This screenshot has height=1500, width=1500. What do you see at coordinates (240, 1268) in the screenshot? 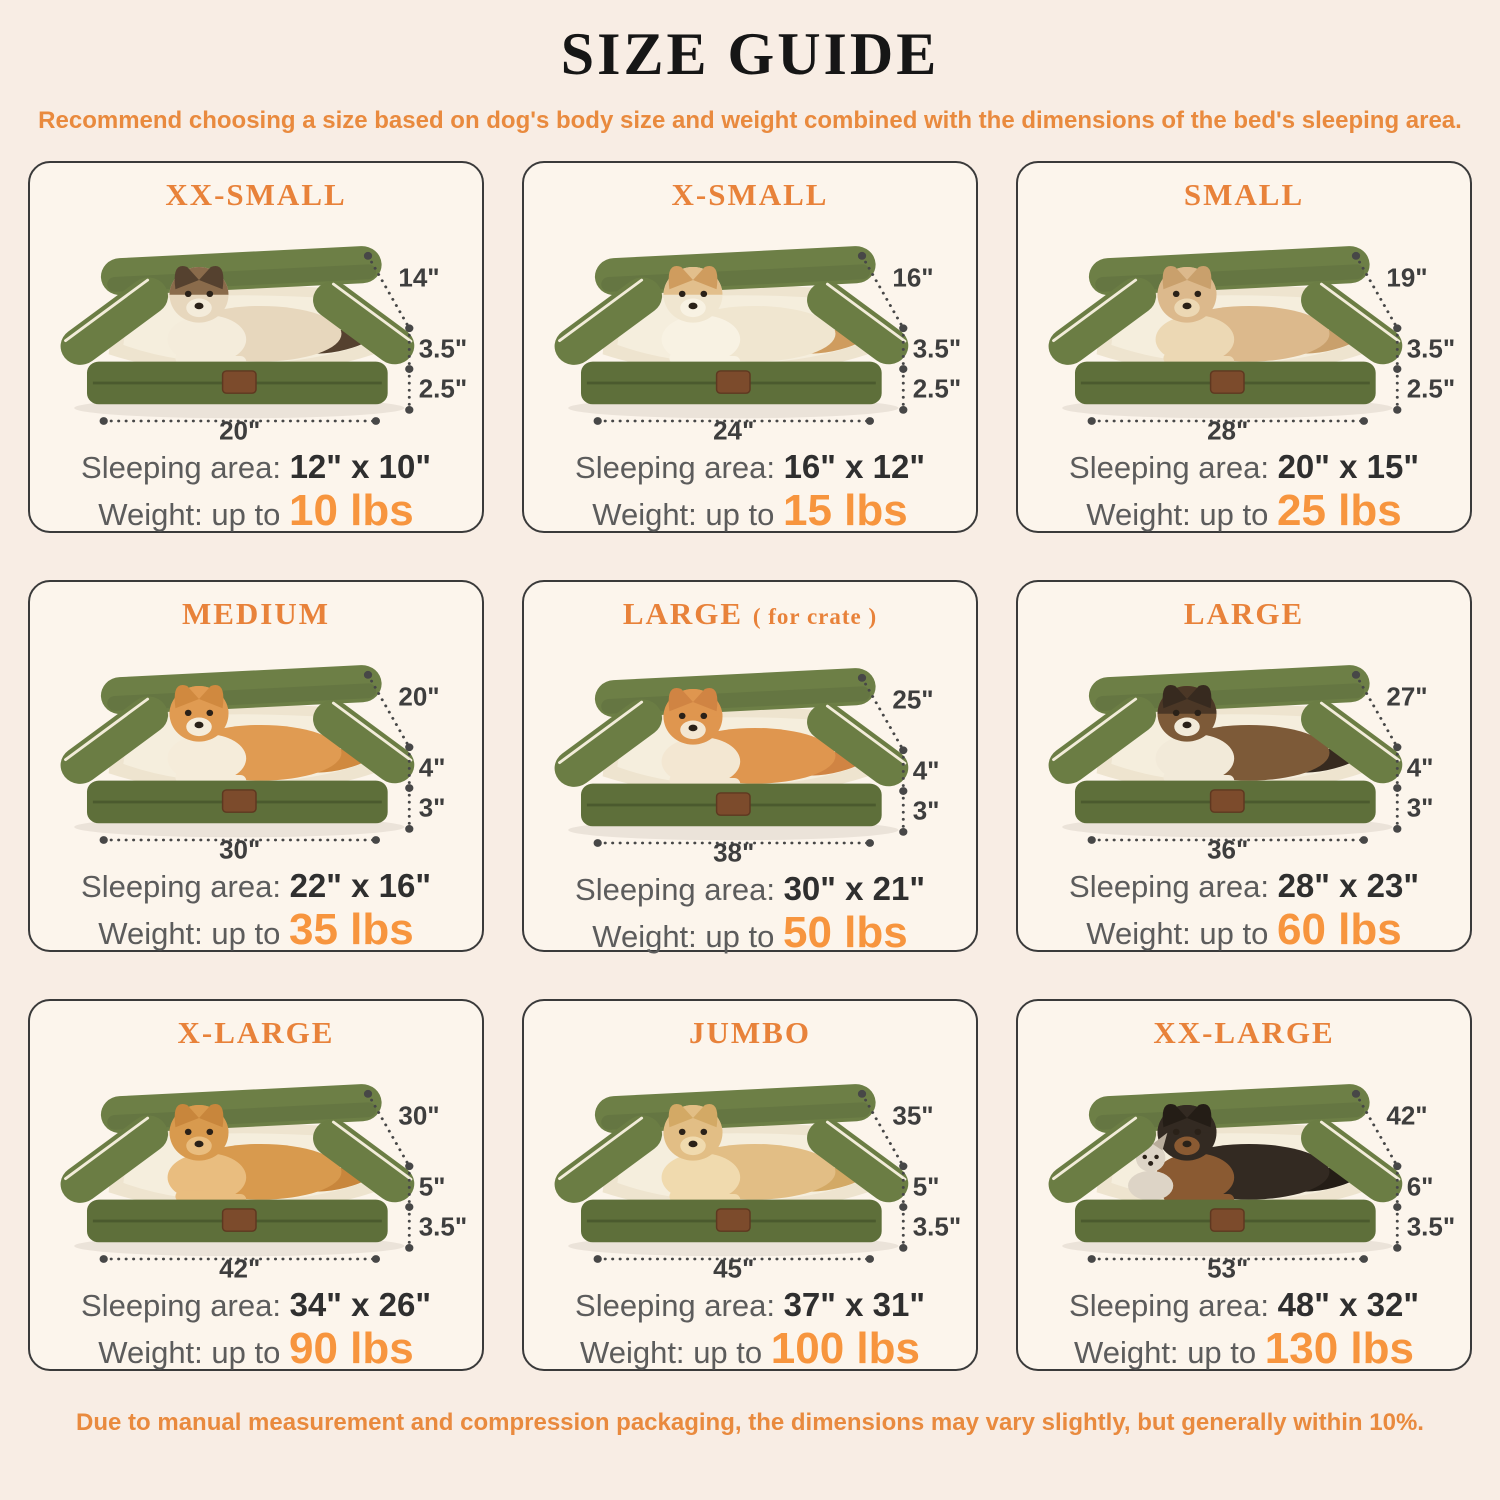
I see `dim-width-label: 42"` at bounding box center [240, 1268].